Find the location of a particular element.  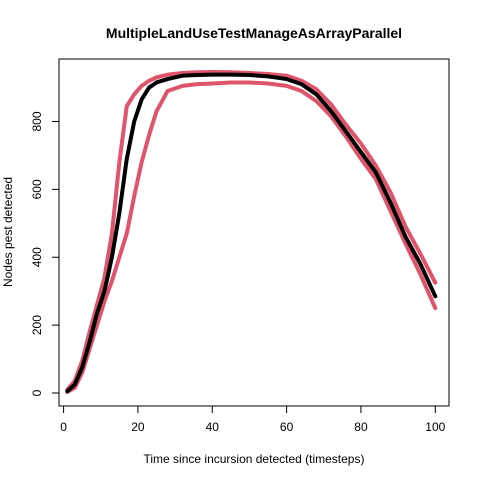

y-axis-label: Nodes pest detected is located at coordinates (8, 232).